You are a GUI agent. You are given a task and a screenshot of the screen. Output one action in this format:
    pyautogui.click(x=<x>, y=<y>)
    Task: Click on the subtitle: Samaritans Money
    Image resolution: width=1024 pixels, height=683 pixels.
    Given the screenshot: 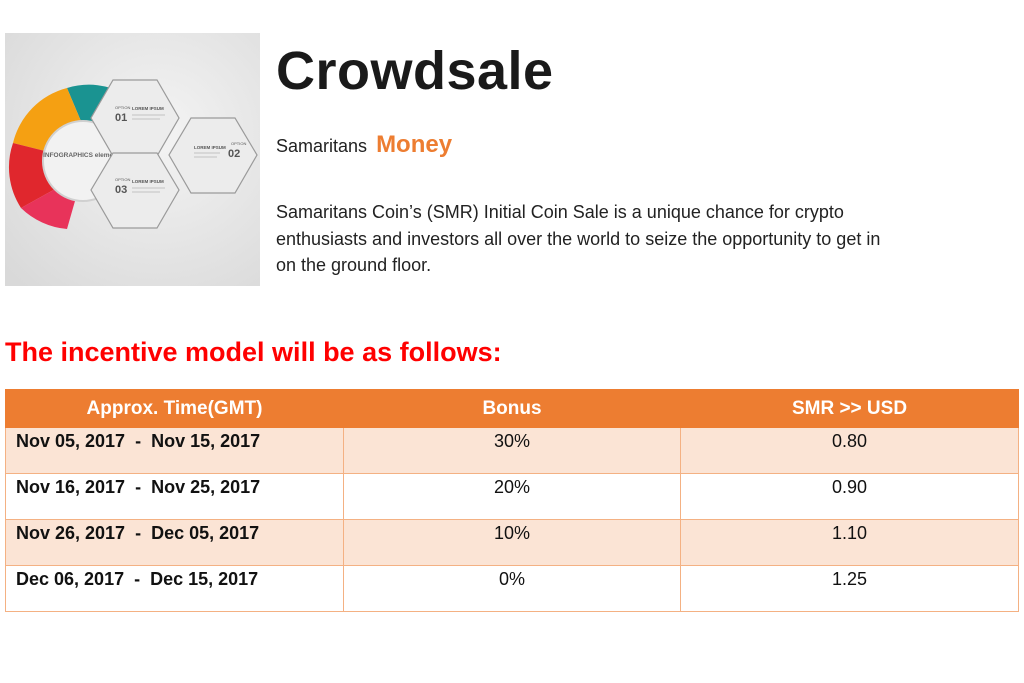 What is the action you would take?
    pyautogui.click(x=364, y=145)
    